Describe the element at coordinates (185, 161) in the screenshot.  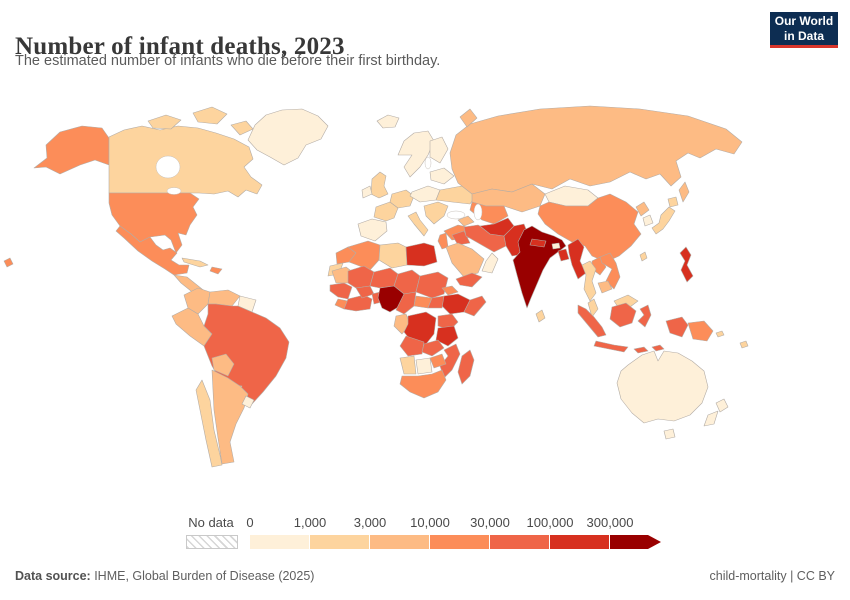
I see `country-canada` at that location.